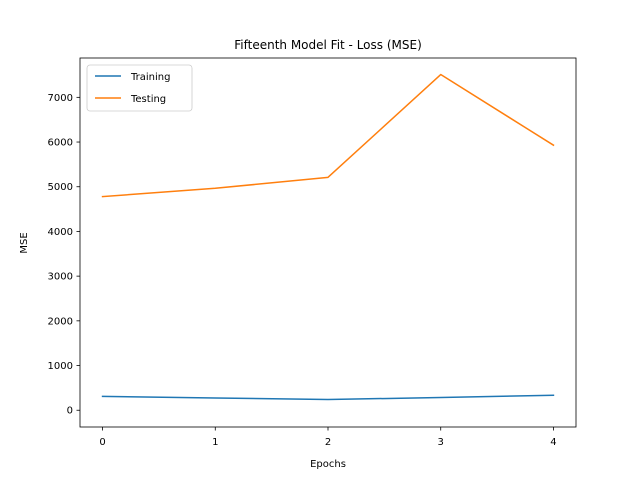 The height and width of the screenshot is (480, 640). What do you see at coordinates (150, 77) in the screenshot?
I see `legend-label-training: Training` at bounding box center [150, 77].